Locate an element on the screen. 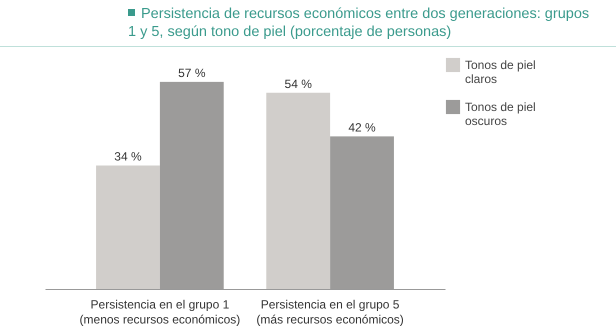  data-label: 34 % is located at coordinates (128, 156).